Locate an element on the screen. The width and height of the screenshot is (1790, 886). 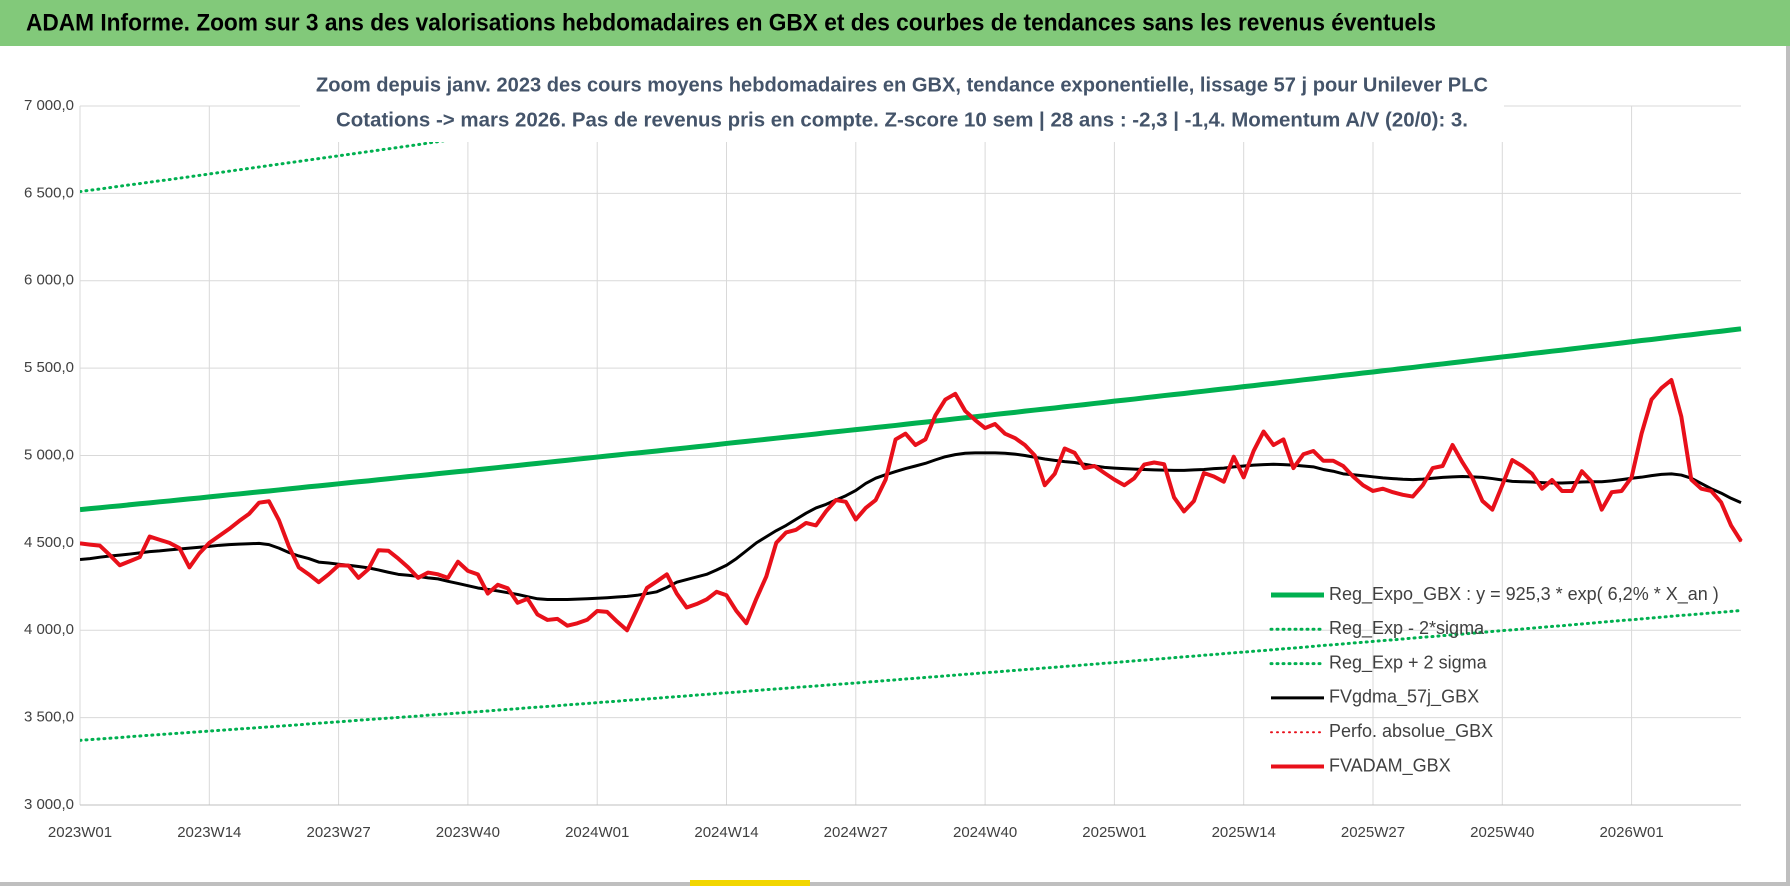
x-tick-label: 2024W40 is located at coordinates (985, 832).